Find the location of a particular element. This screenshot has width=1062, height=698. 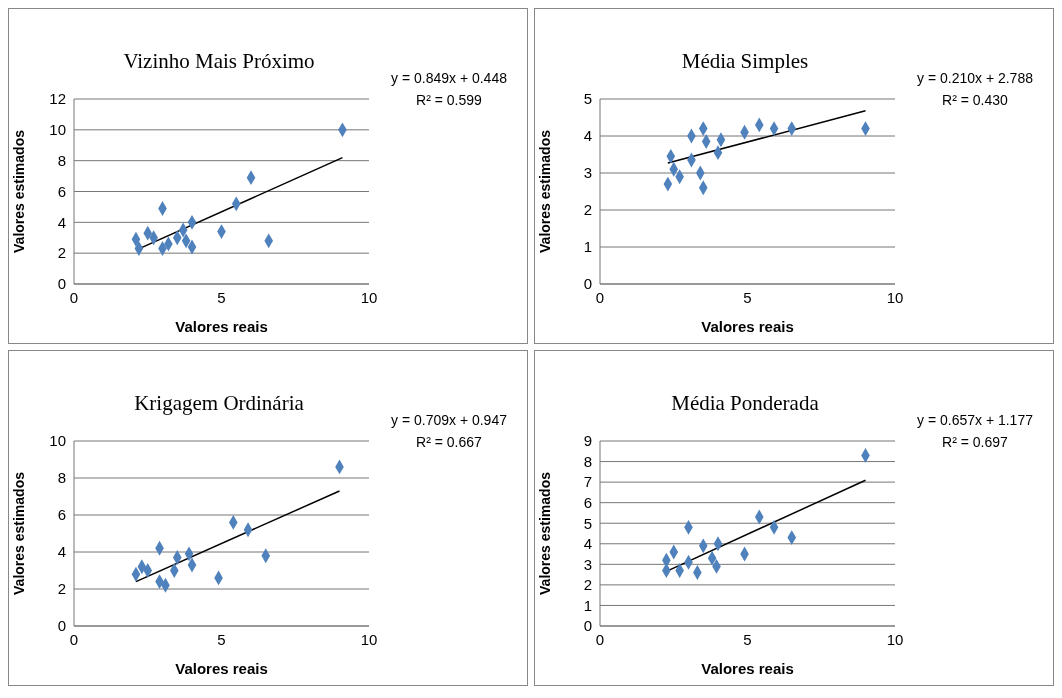

text: R² = 0.667 is located at coordinates (449, 442).